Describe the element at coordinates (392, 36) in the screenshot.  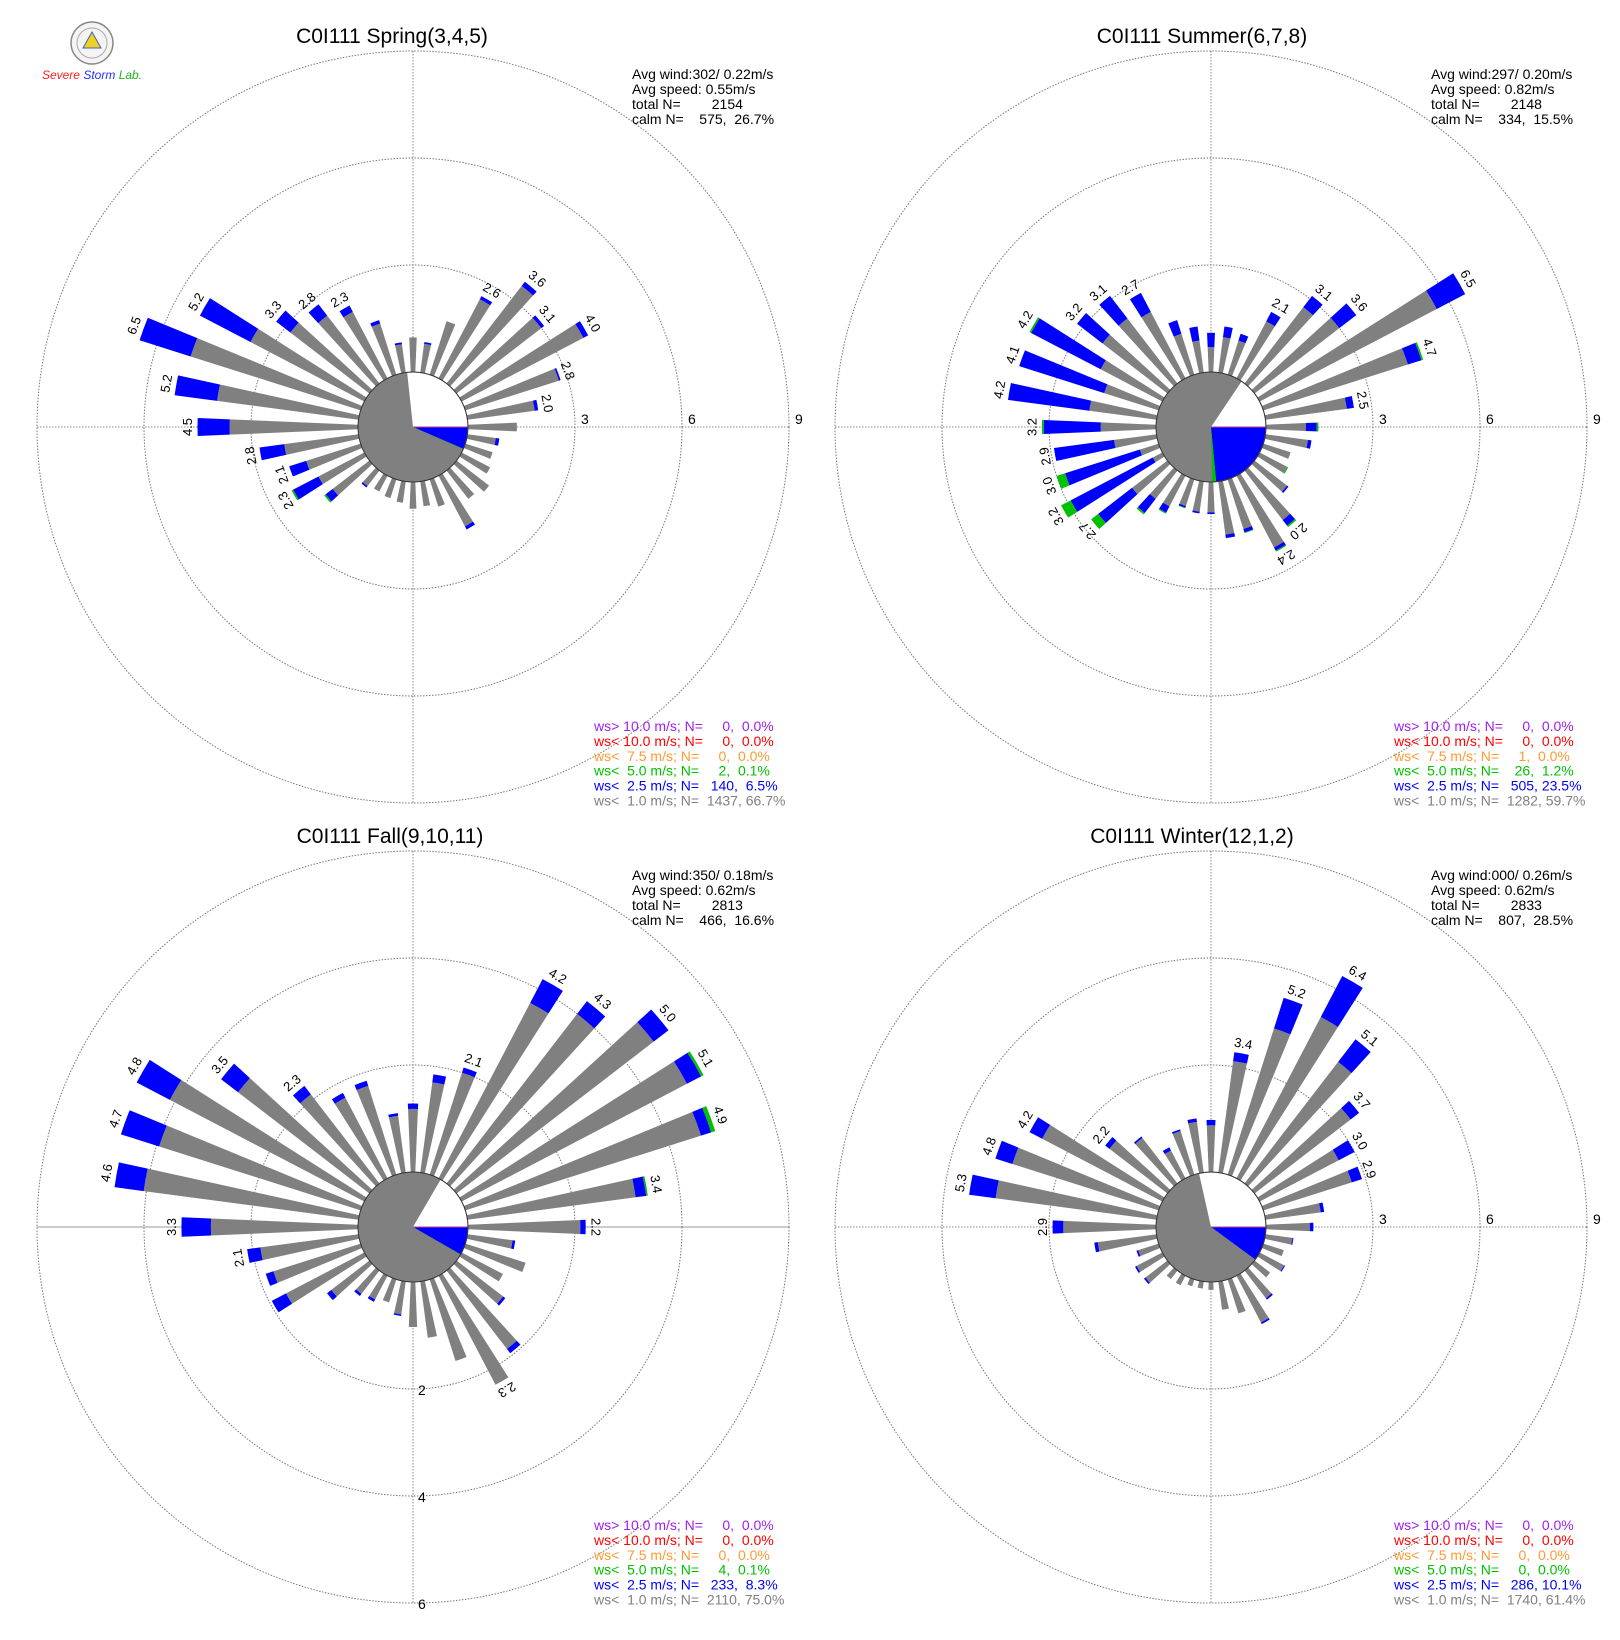
I see `panel-title: C0I111 Spring(3,4,5)` at that location.